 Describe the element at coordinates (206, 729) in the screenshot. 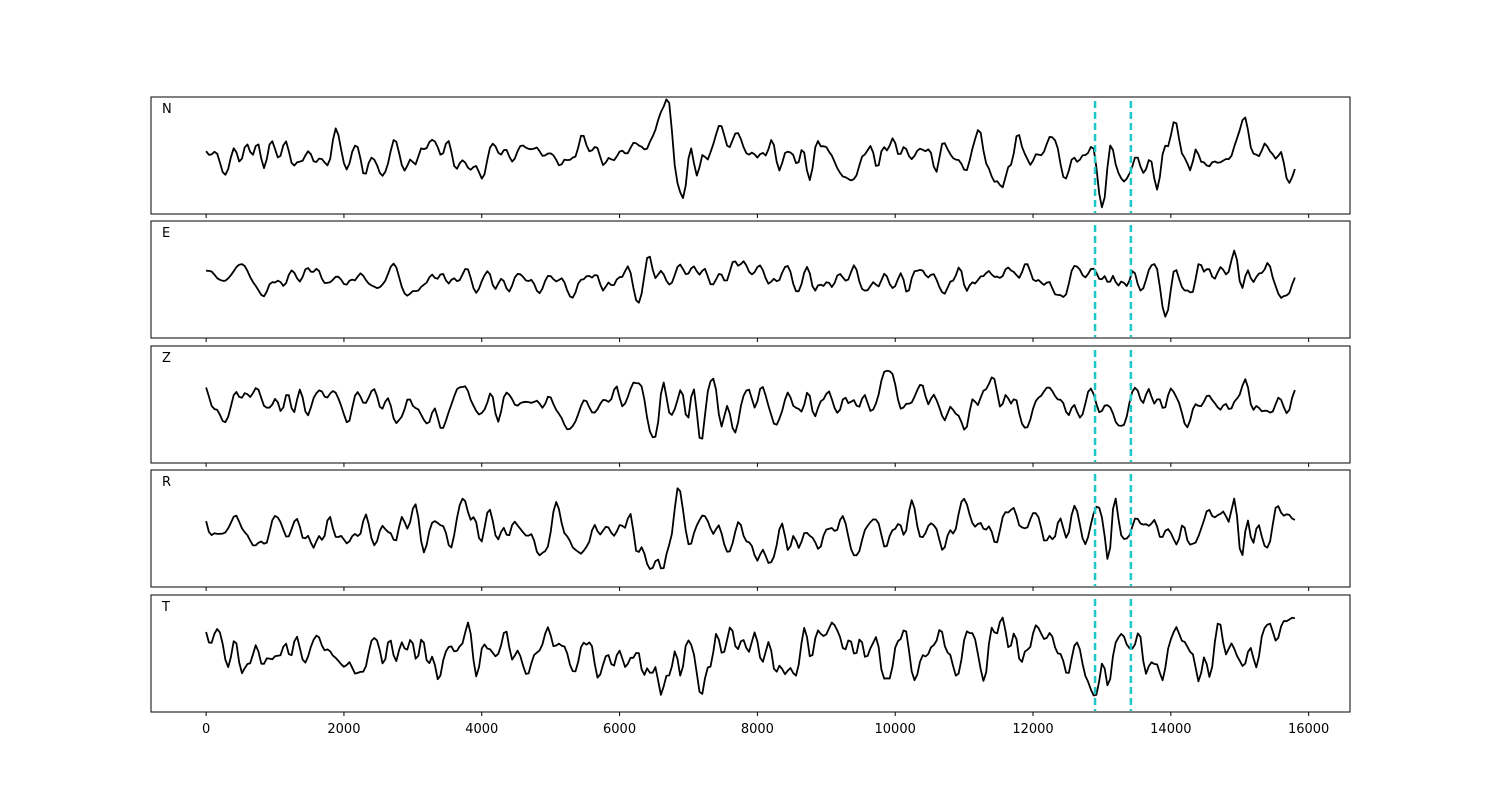

I see `x-tick-label: 0` at that location.